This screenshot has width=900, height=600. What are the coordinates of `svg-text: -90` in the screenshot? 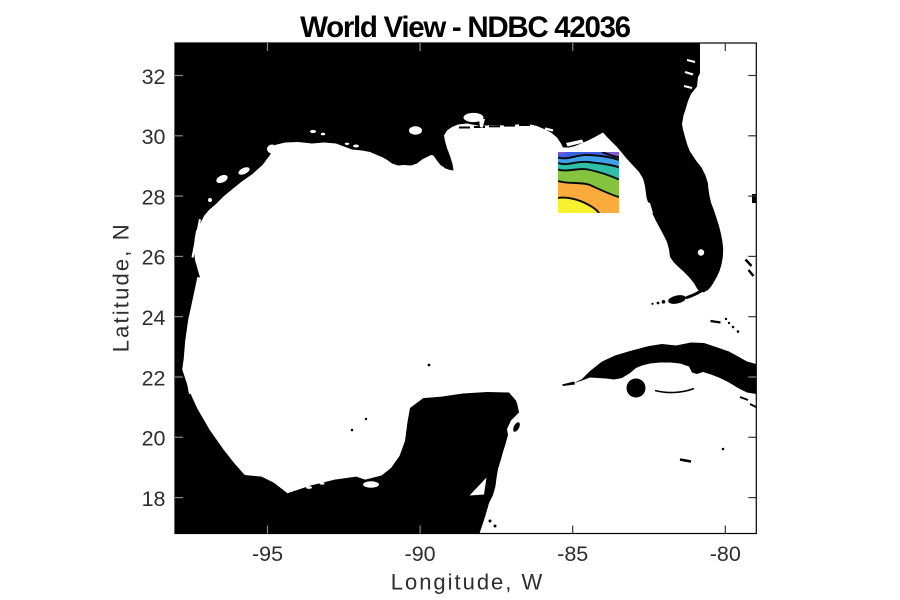 It's located at (420, 554).